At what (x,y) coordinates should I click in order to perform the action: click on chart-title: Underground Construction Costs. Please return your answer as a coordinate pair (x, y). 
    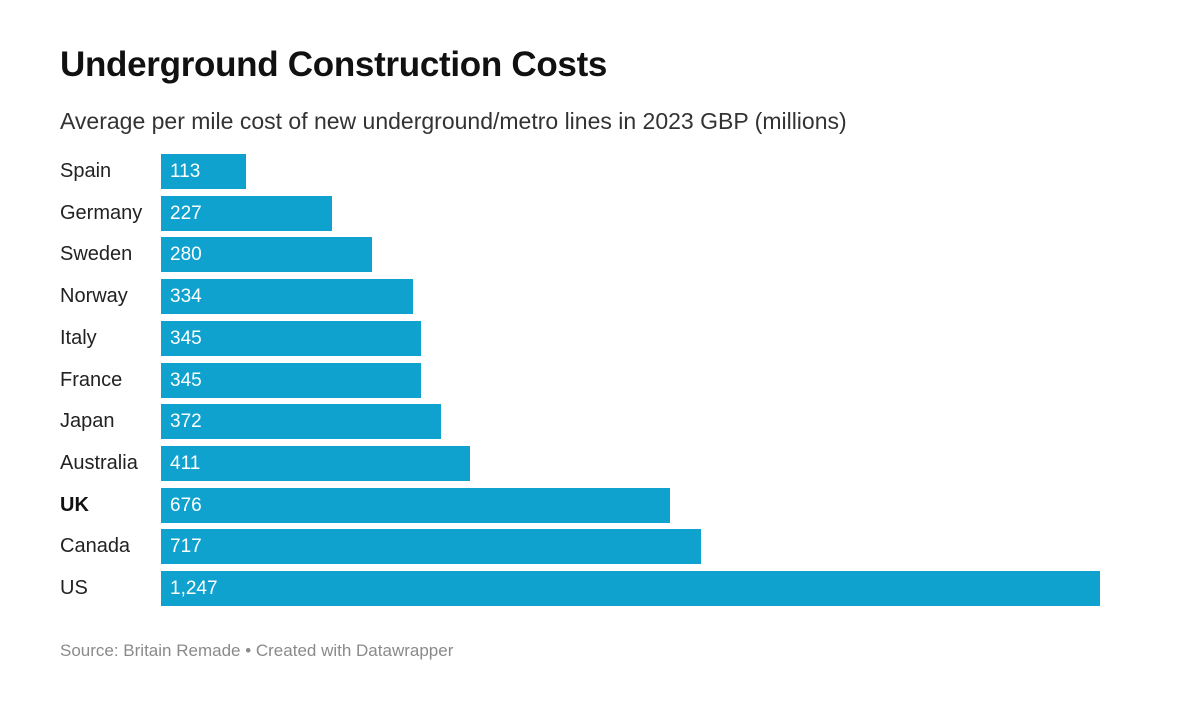
    Looking at the image, I should click on (334, 64).